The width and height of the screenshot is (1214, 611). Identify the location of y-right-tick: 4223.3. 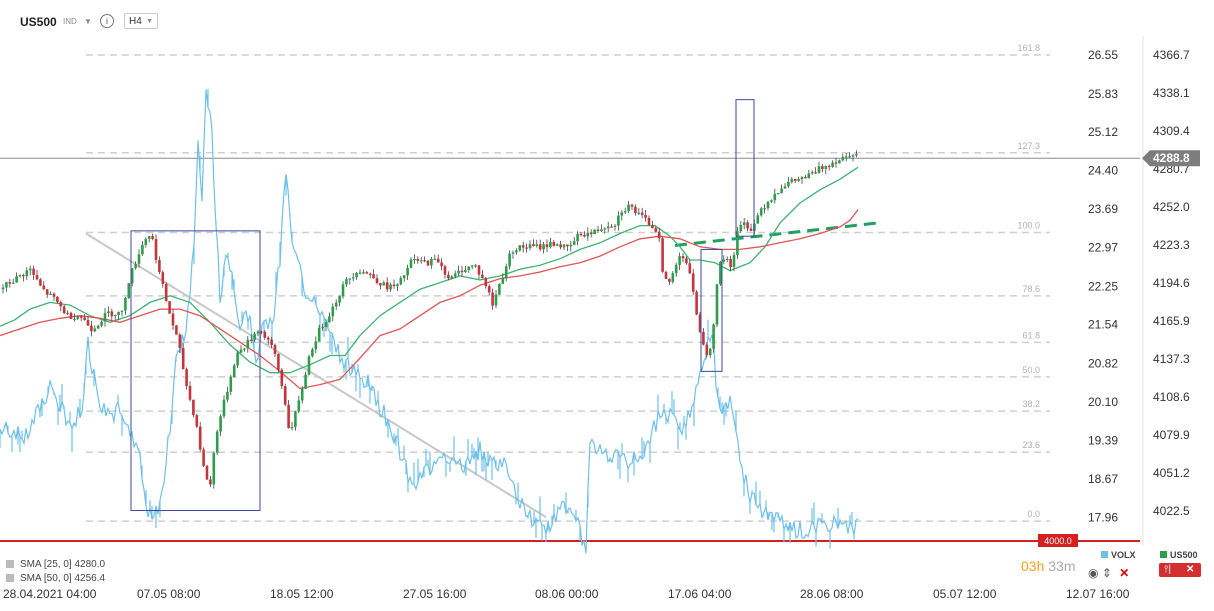
(1171, 245).